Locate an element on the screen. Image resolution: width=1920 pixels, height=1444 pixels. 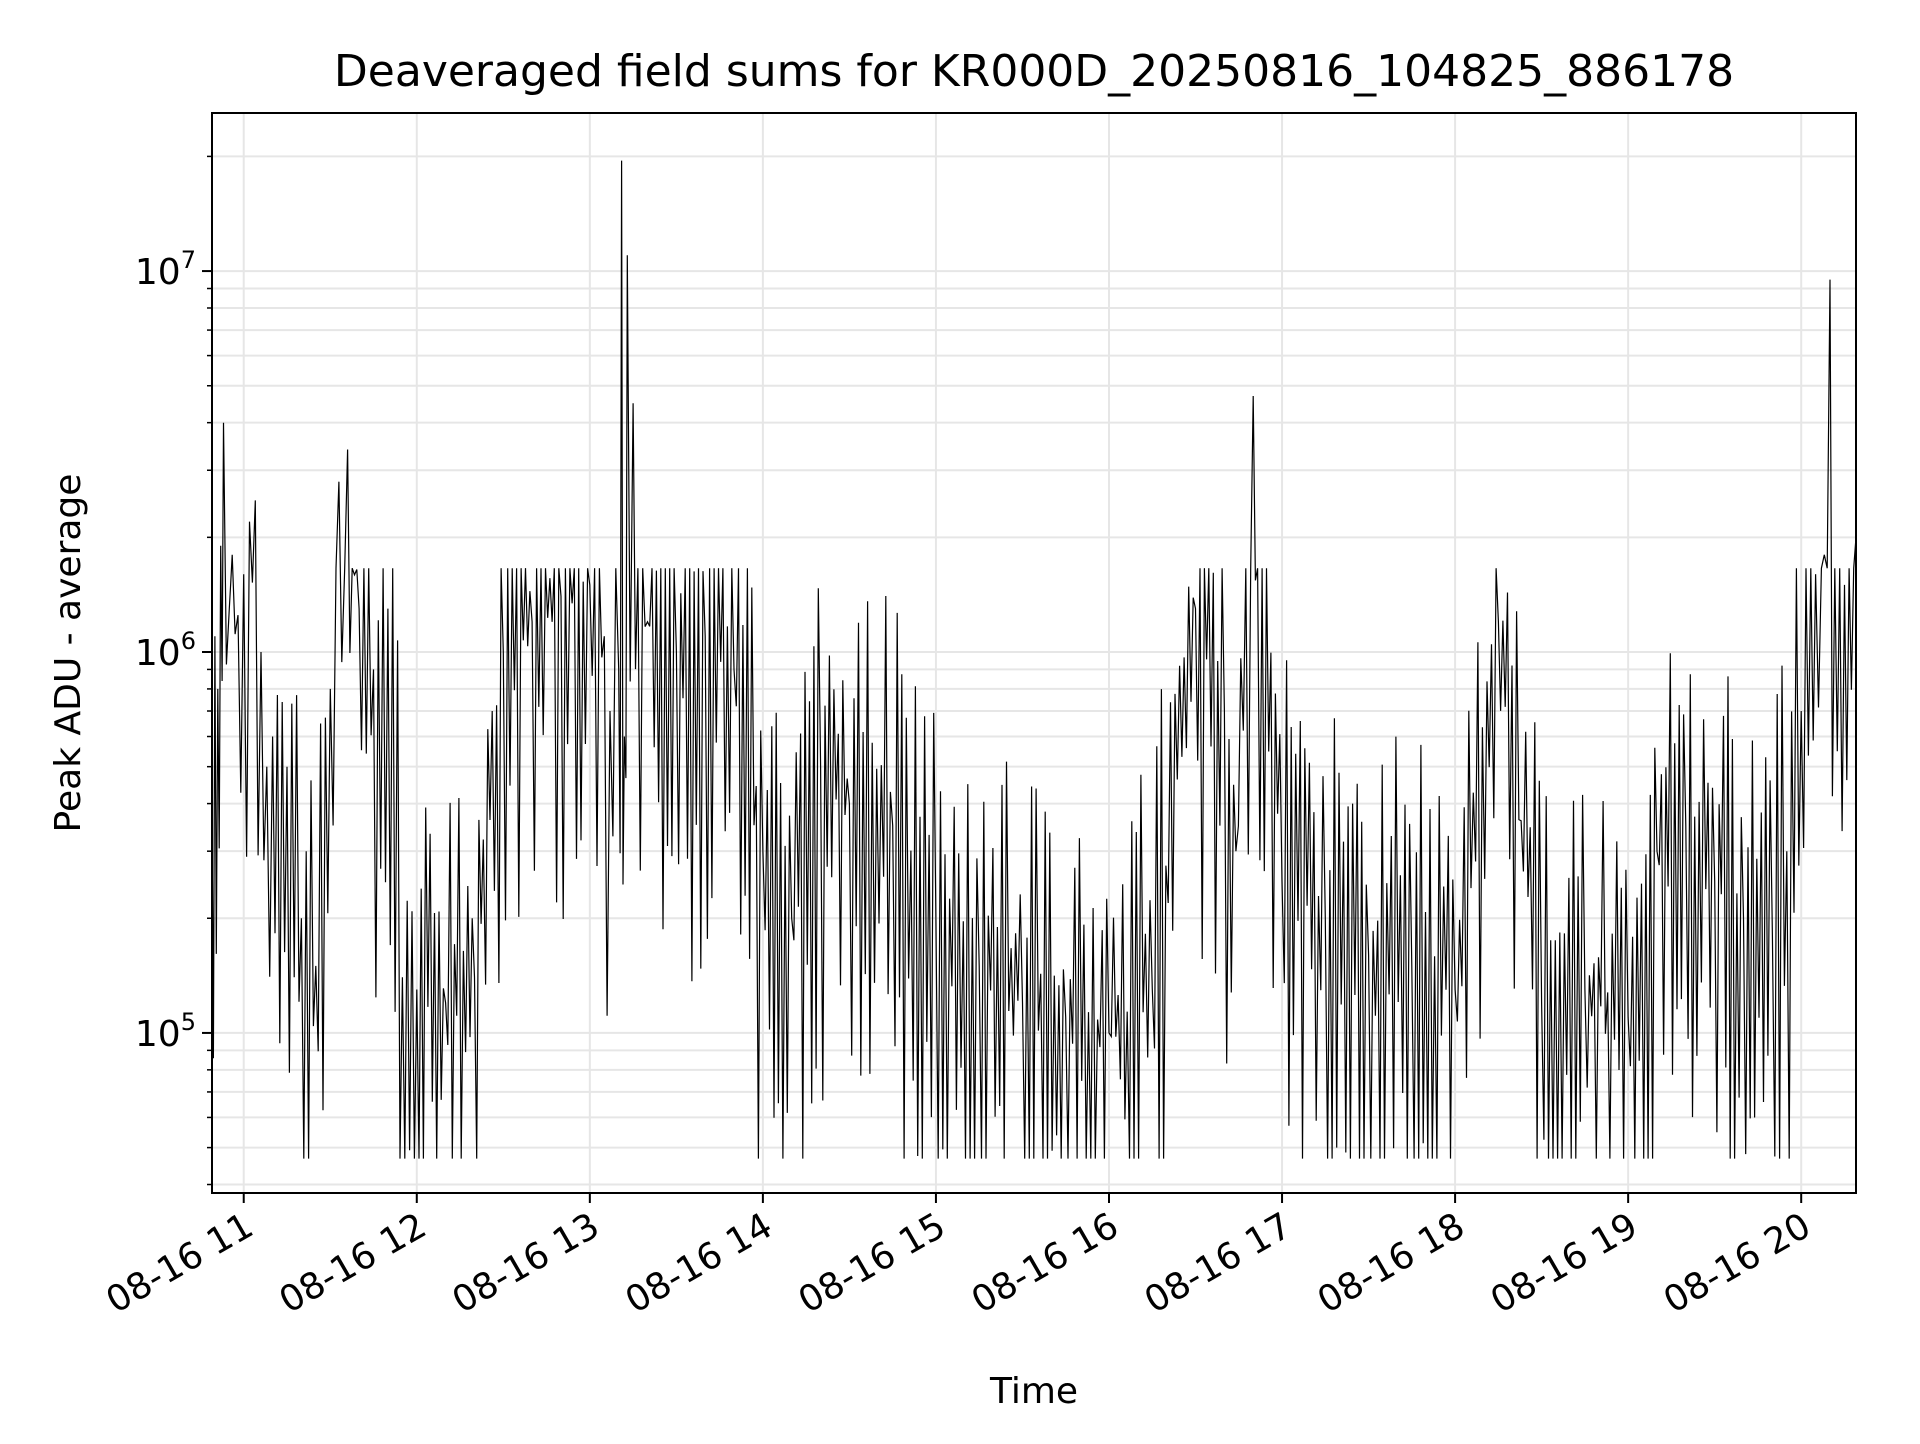
y-tick-label: 10⁵ is located at coordinates (165, 1031).